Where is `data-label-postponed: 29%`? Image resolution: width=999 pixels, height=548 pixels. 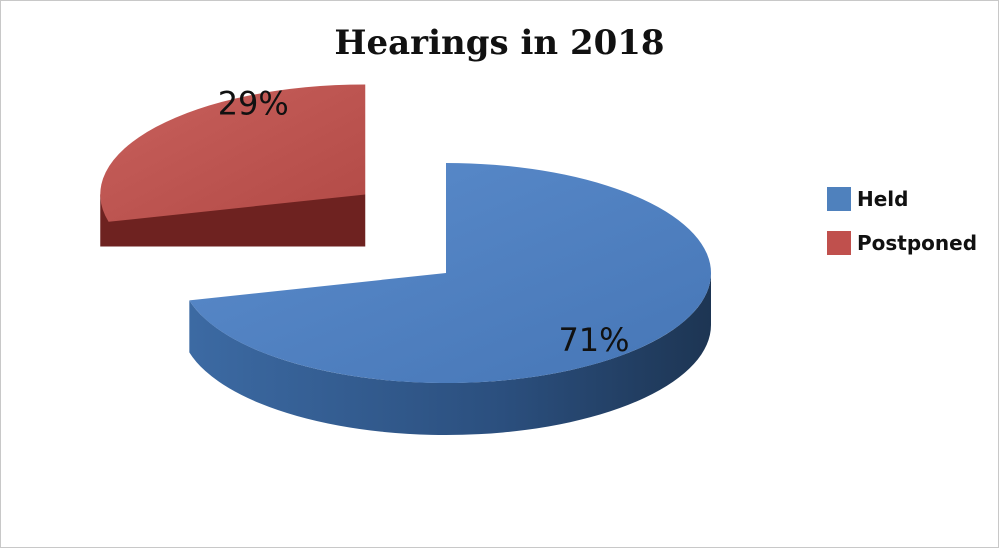
data-label-postponed: 29% is located at coordinates (253, 103).